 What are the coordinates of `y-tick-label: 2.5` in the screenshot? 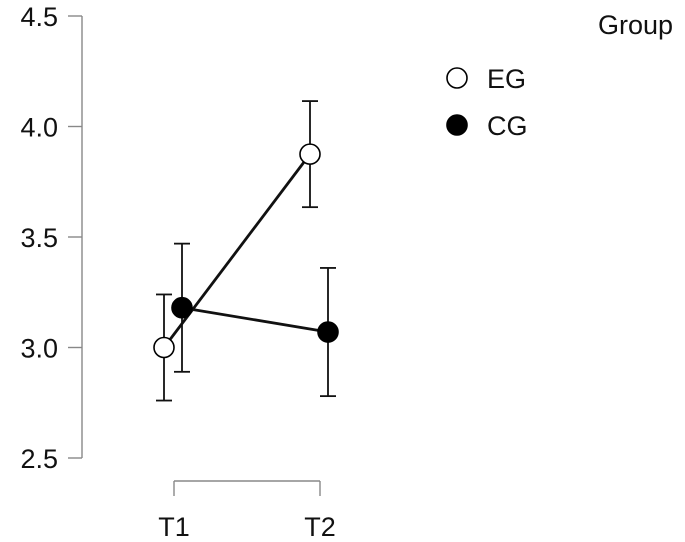 It's located at (39, 459).